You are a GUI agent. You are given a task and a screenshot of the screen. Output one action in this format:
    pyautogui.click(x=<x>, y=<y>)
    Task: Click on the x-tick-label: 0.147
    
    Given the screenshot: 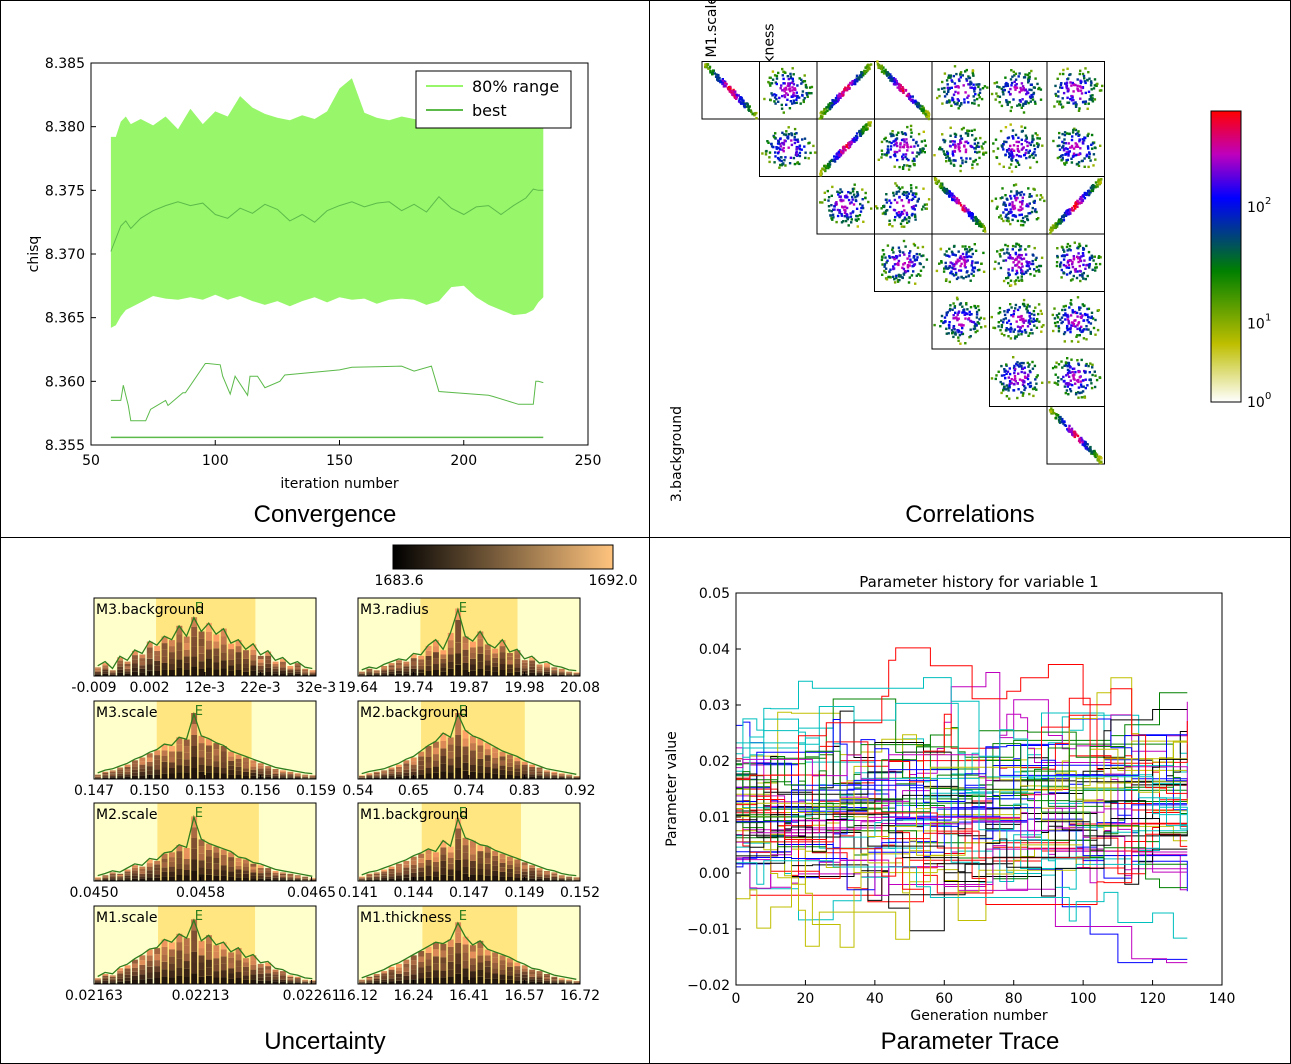 What is the action you would take?
    pyautogui.click(x=469, y=893)
    